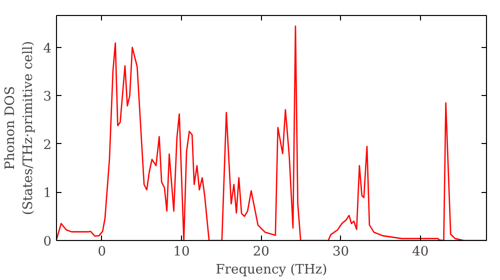  Describe the element at coordinates (47, 242) in the screenshot. I see `y-tick-label: 0` at that location.